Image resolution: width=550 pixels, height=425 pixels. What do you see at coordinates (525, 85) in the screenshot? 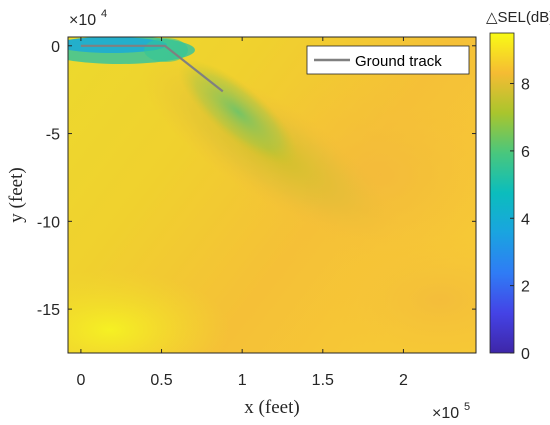
I see `colorbar-tick-label: 8` at bounding box center [525, 85].